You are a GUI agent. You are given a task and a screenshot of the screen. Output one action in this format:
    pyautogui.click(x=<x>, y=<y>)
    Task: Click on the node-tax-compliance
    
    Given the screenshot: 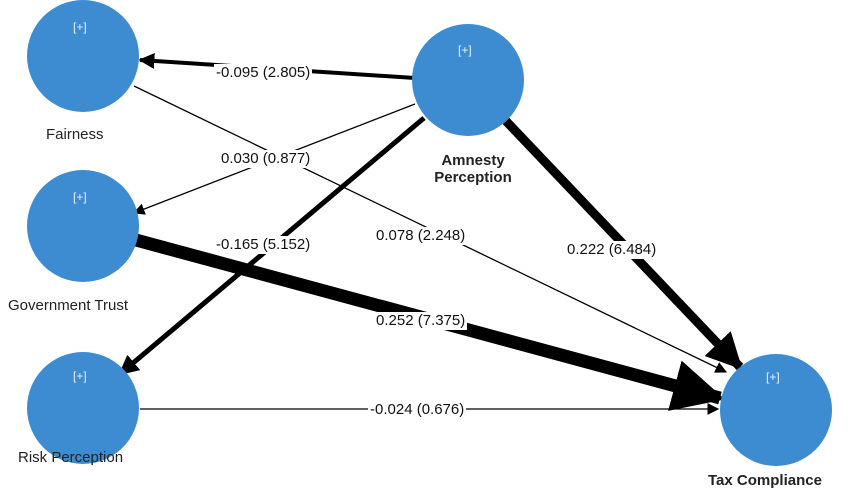 What is the action you would take?
    pyautogui.click(x=776, y=410)
    